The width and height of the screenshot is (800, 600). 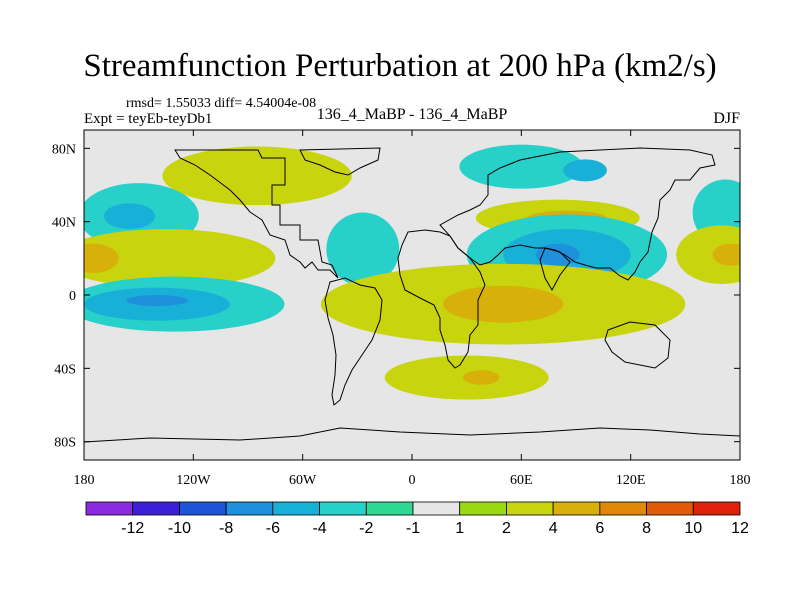 What do you see at coordinates (726, 118) in the screenshot?
I see `season-label: DJF` at bounding box center [726, 118].